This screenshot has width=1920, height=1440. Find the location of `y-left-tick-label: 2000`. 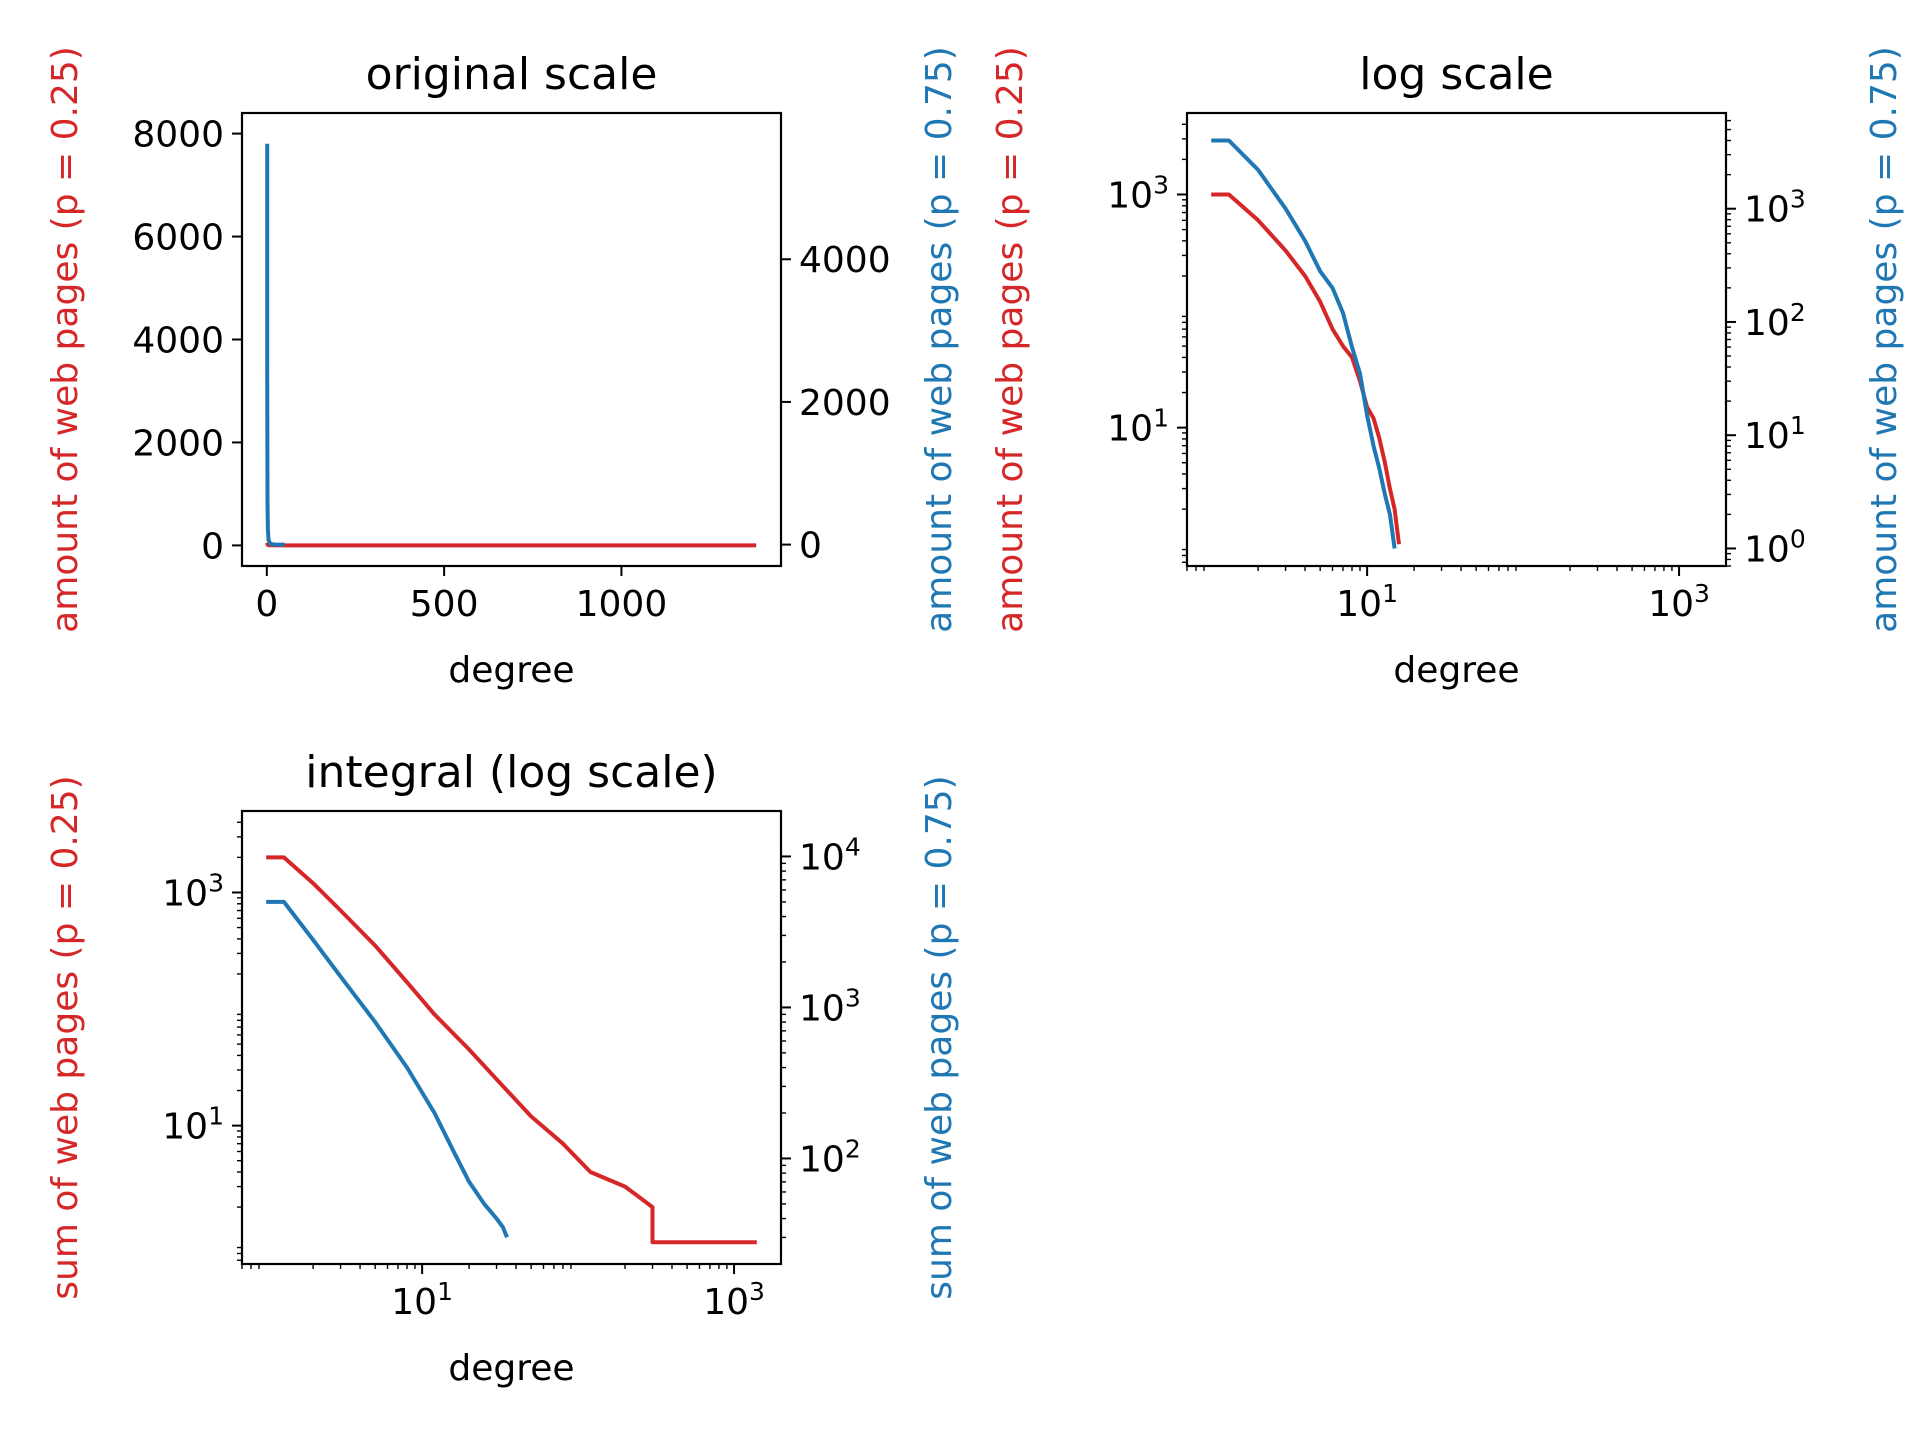

y-left-tick-label: 2000 is located at coordinates (178, 443).